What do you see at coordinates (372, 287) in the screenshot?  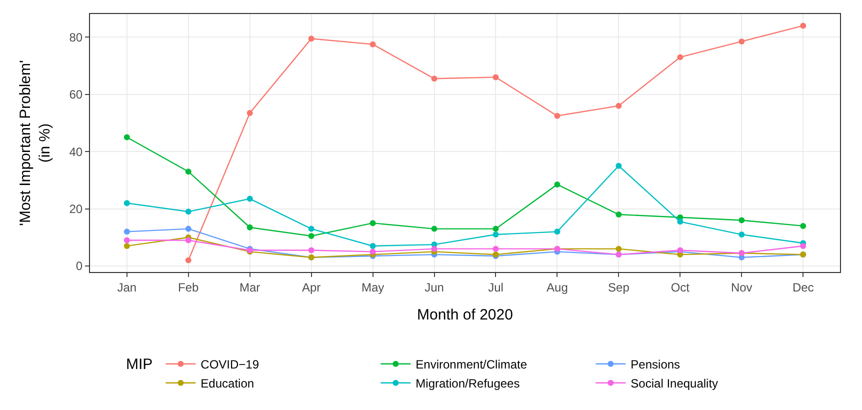 I see `x-tick-label: May` at bounding box center [372, 287].